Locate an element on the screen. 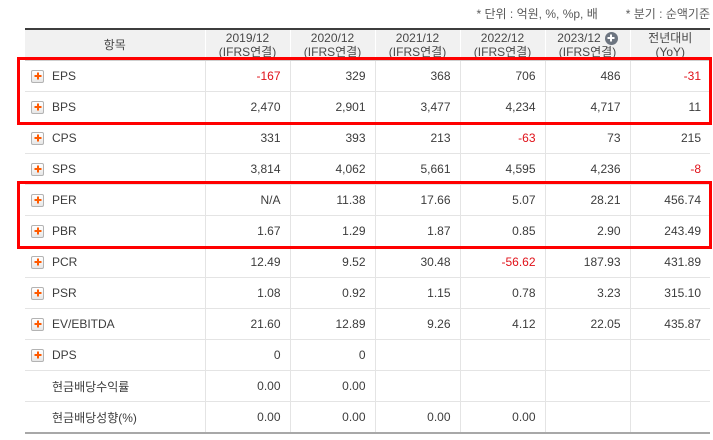 Image resolution: width=713 pixels, height=440 pixels. cell-value: 5,661 is located at coordinates (417, 169).